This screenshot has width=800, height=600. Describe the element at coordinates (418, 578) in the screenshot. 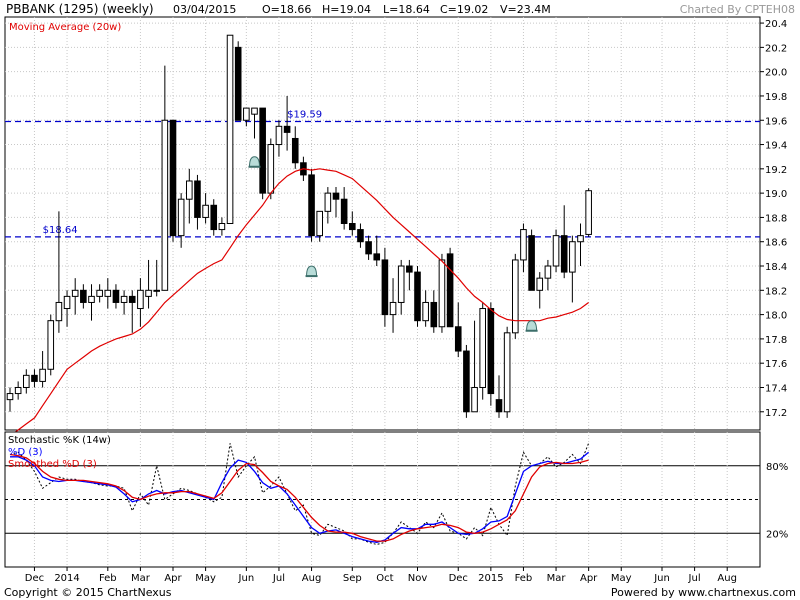

I see `time-tick-label: Nov` at that location.